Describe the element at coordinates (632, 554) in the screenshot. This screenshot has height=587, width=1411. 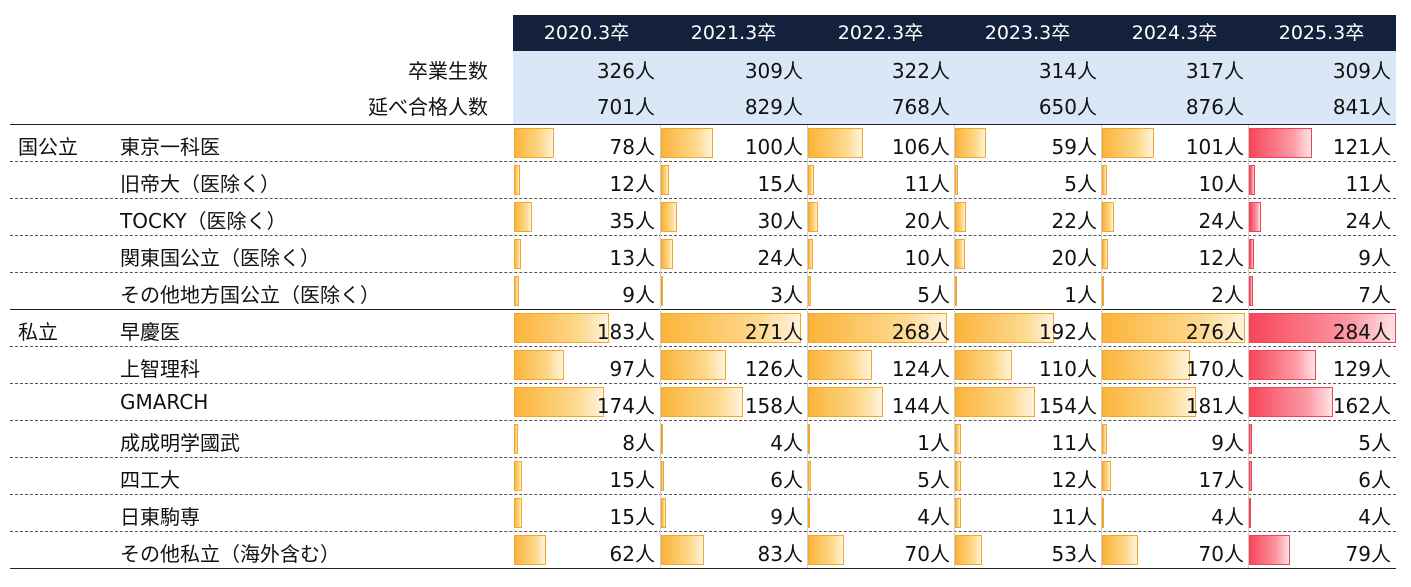
I see `value-label: 62人` at that location.